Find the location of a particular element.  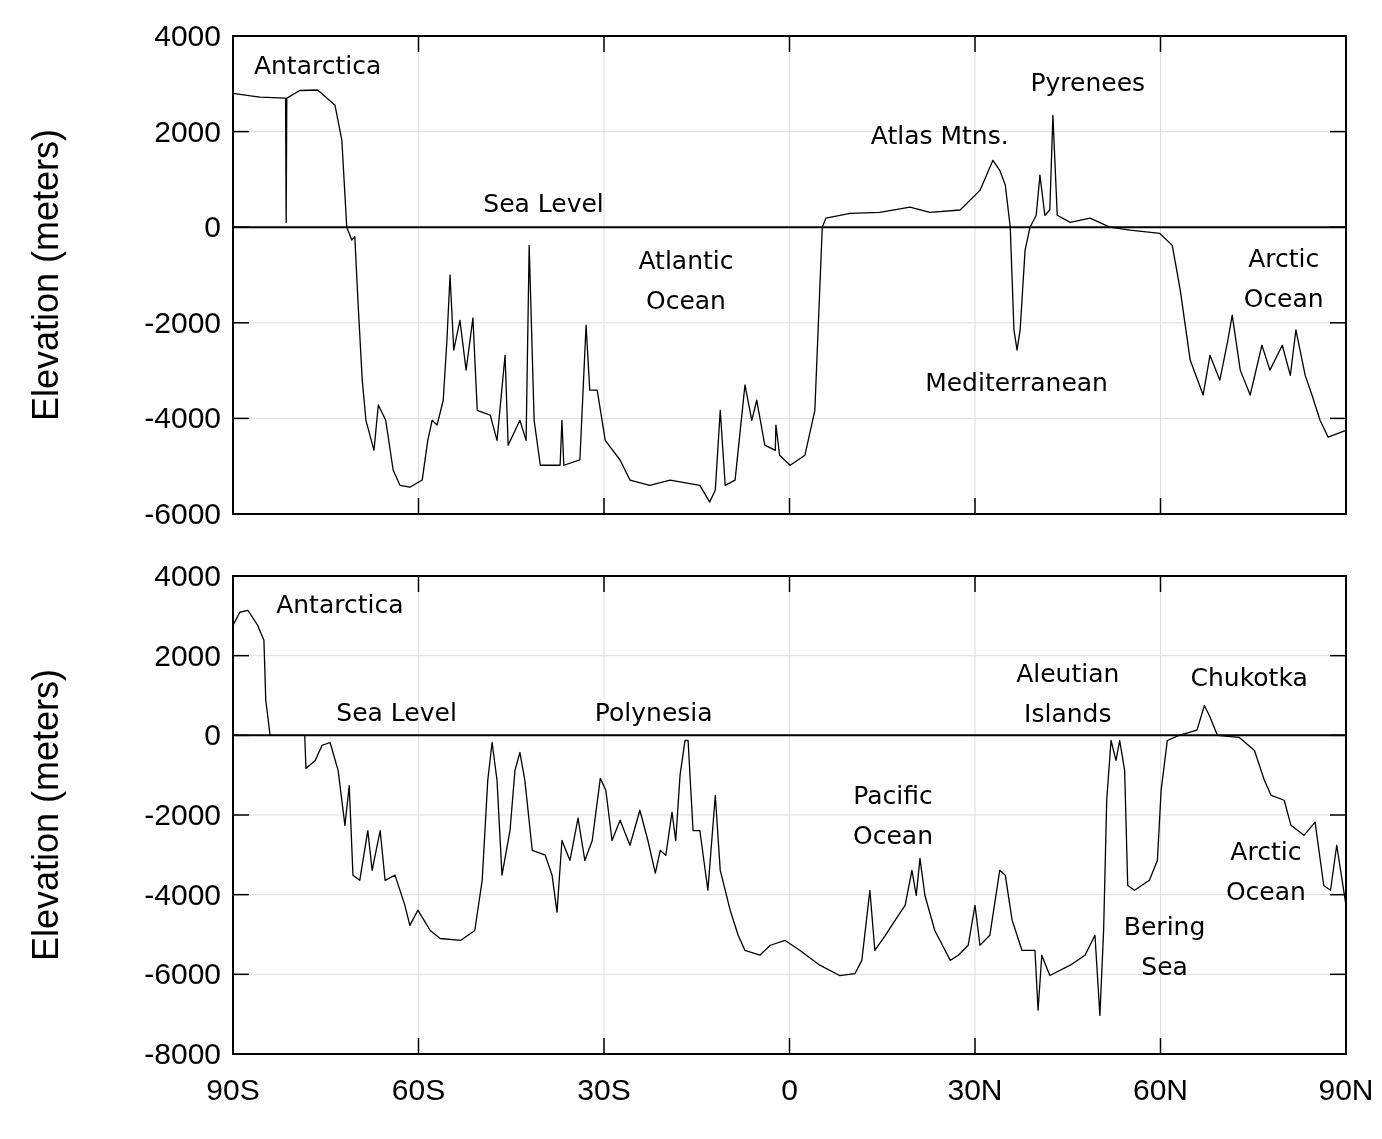

x-tick-label: 90N is located at coordinates (1346, 1089).